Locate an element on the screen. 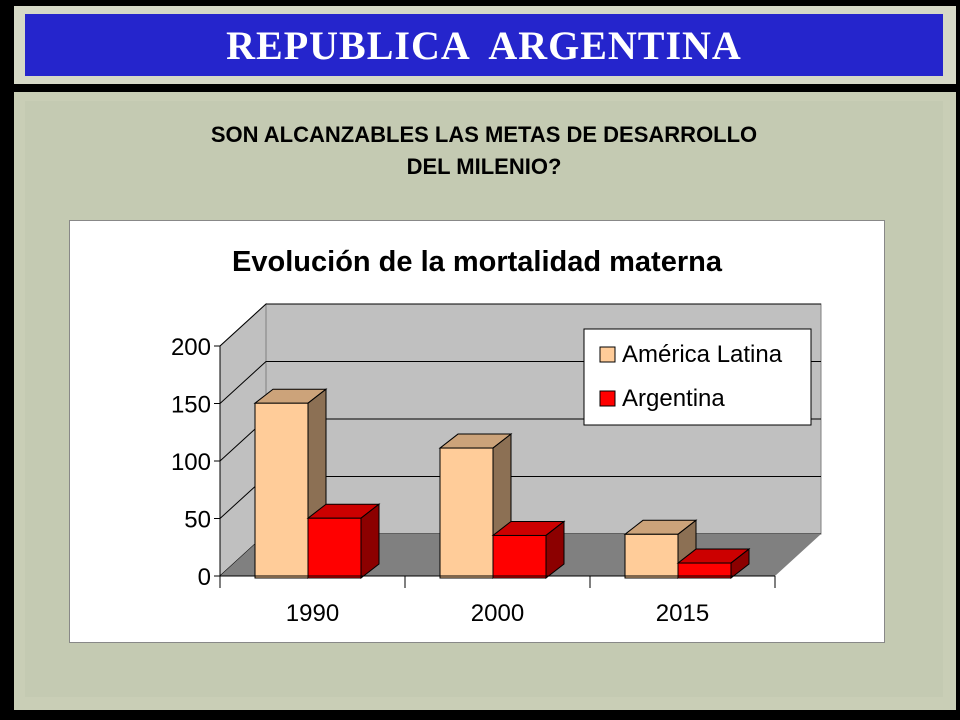 Image resolution: width=960 pixels, height=720 pixels. chart-title: Evolución de la mortalidad materna is located at coordinates (477, 262).